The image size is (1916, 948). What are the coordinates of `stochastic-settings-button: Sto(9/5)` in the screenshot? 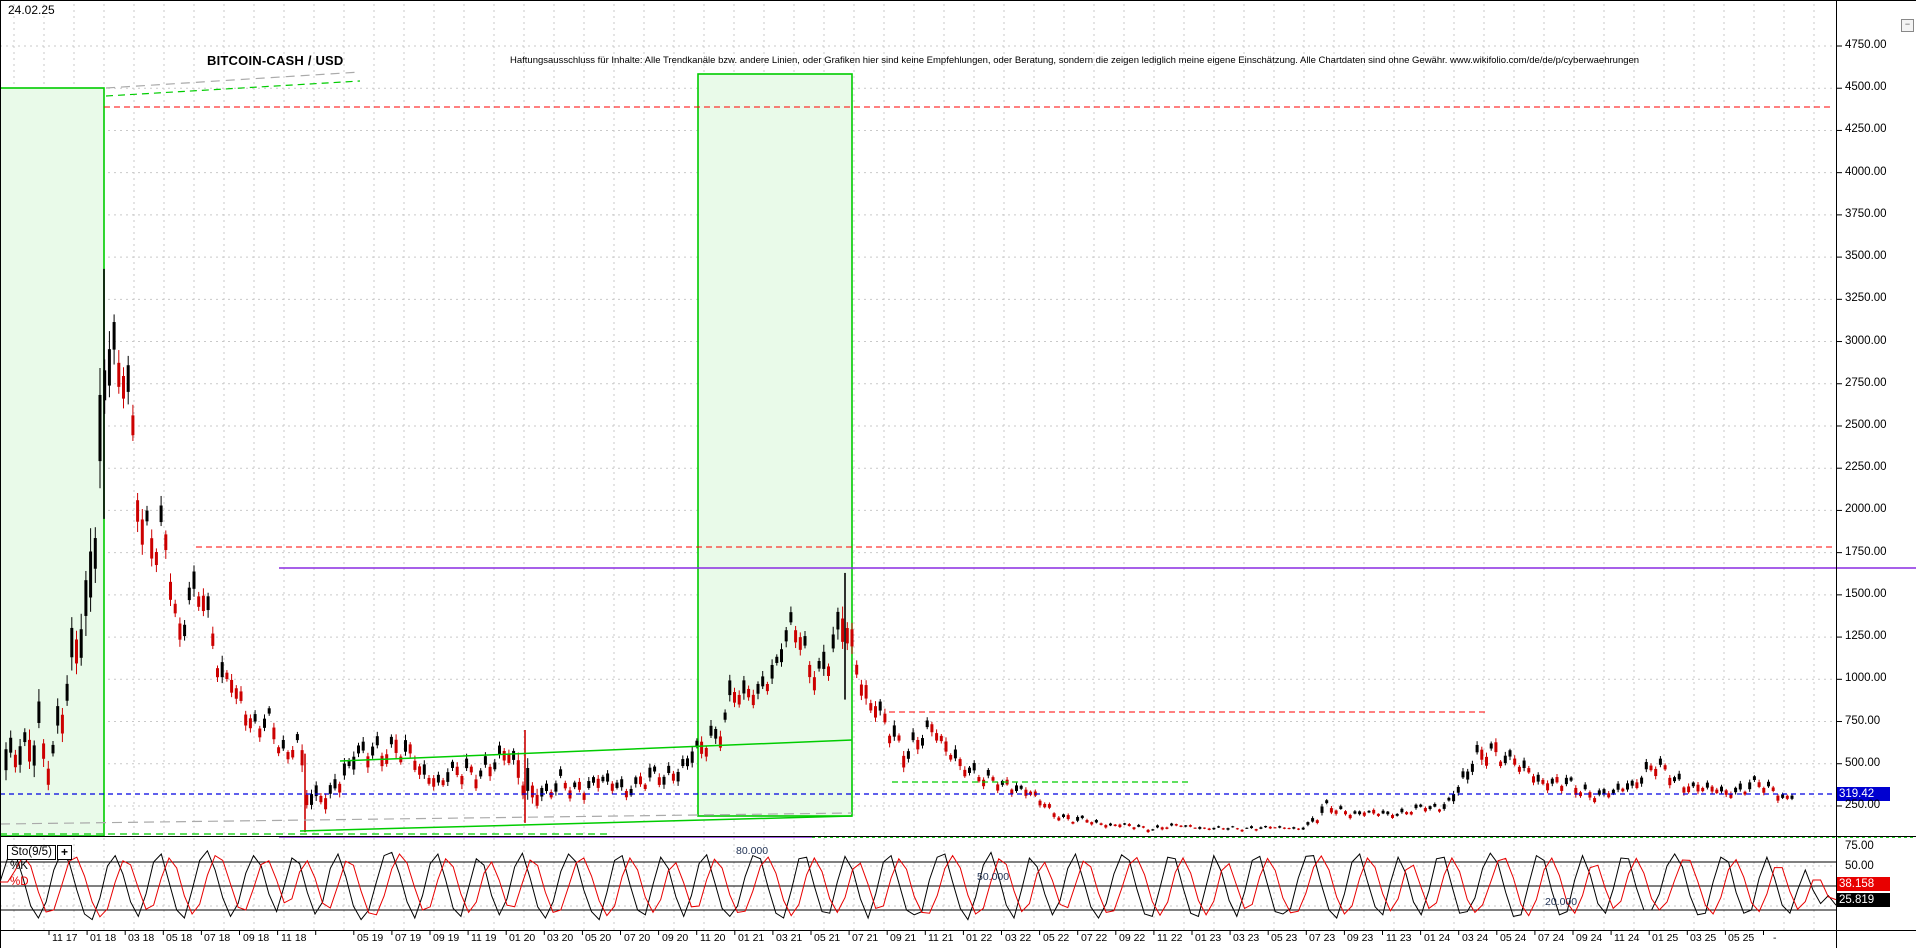 It's located at (31, 852).